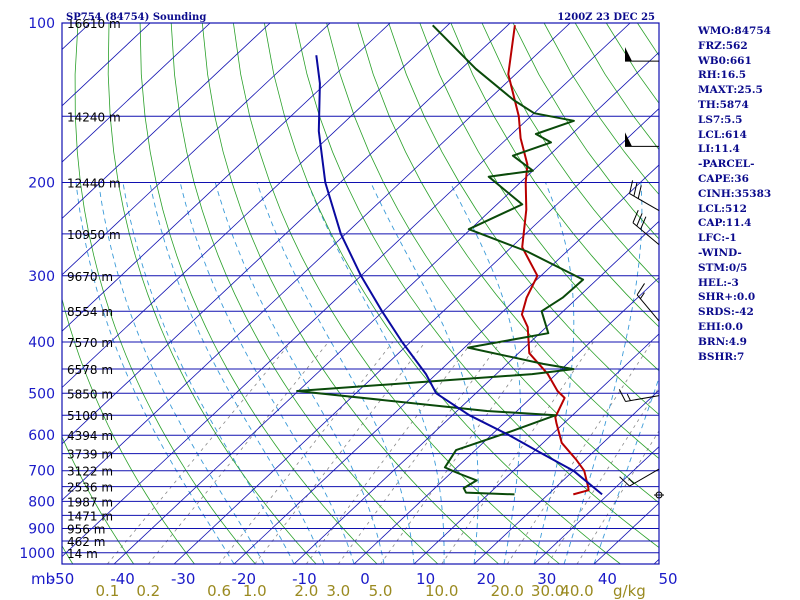 The height and width of the screenshot is (600, 800). Describe the element at coordinates (90, 488) in the screenshot. I see `height-label: 2536 m` at that location.